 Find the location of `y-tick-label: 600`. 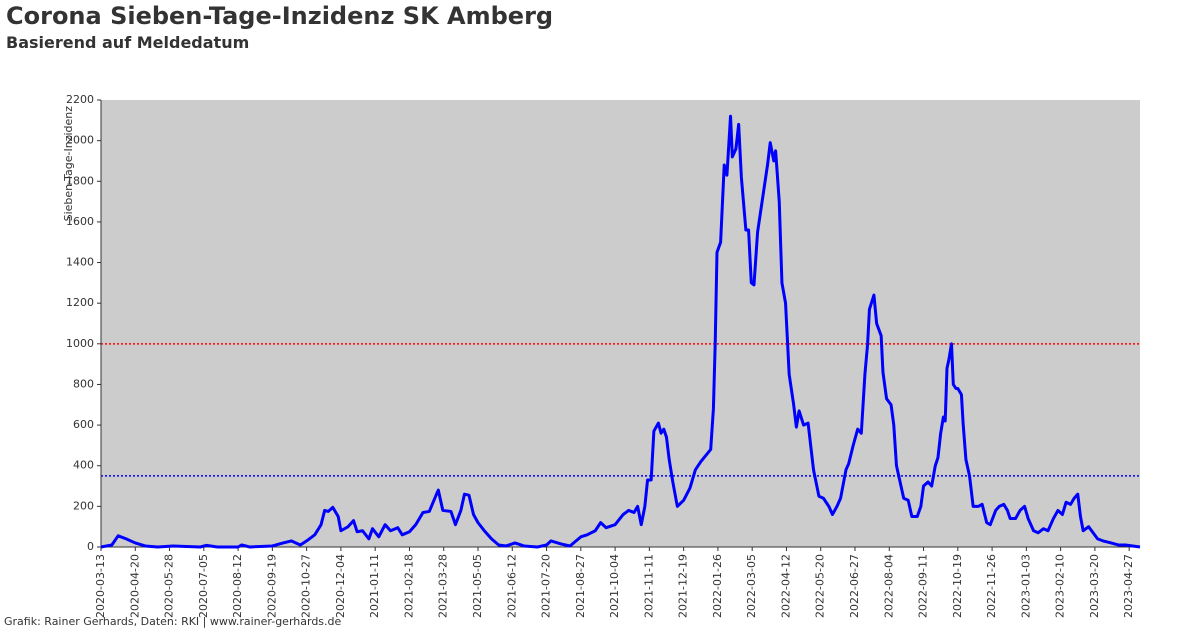

y-tick-label: 600 is located at coordinates (83, 424).